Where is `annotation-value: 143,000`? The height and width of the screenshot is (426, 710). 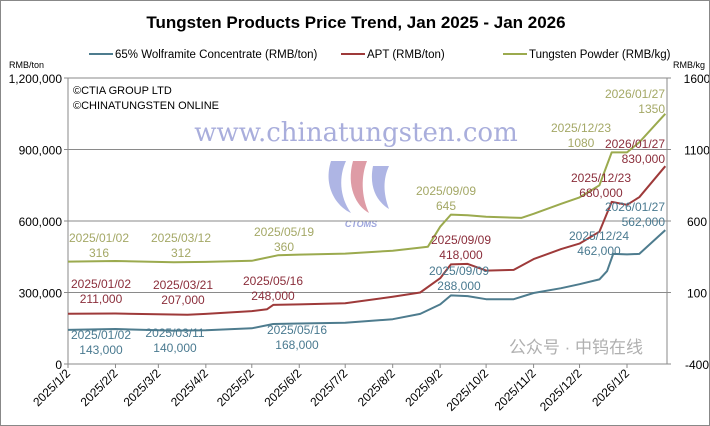
annotation-value: 143,000 is located at coordinates (101, 350).